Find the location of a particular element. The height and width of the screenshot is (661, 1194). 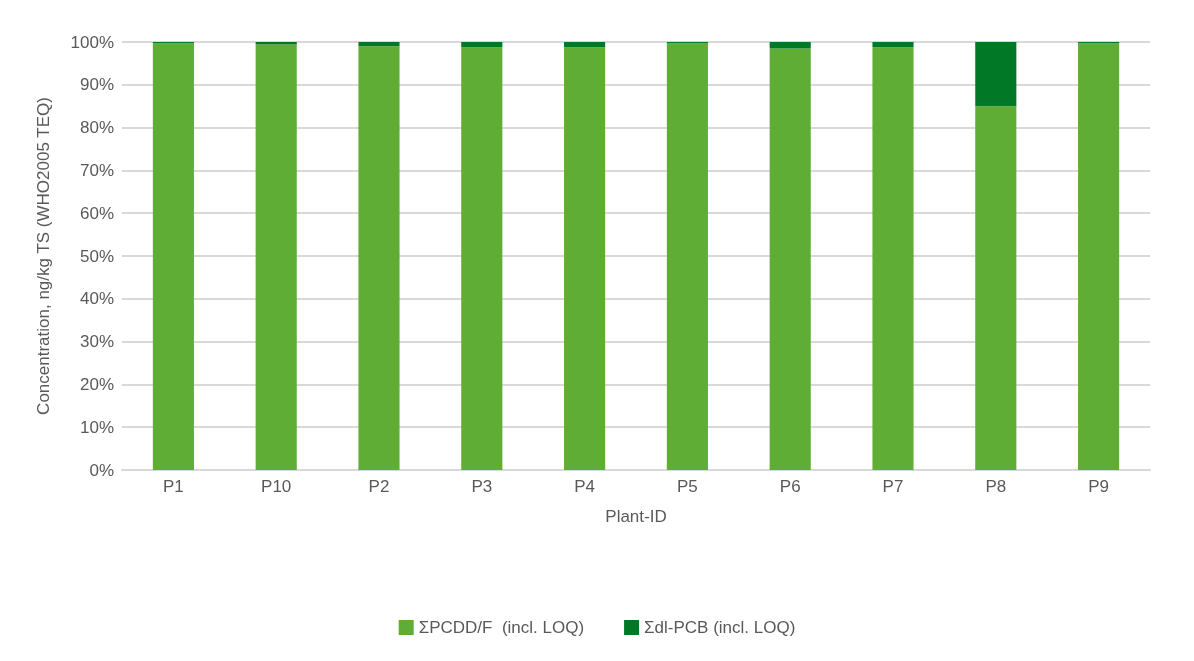

y-tick-label: 0% is located at coordinates (101, 470).